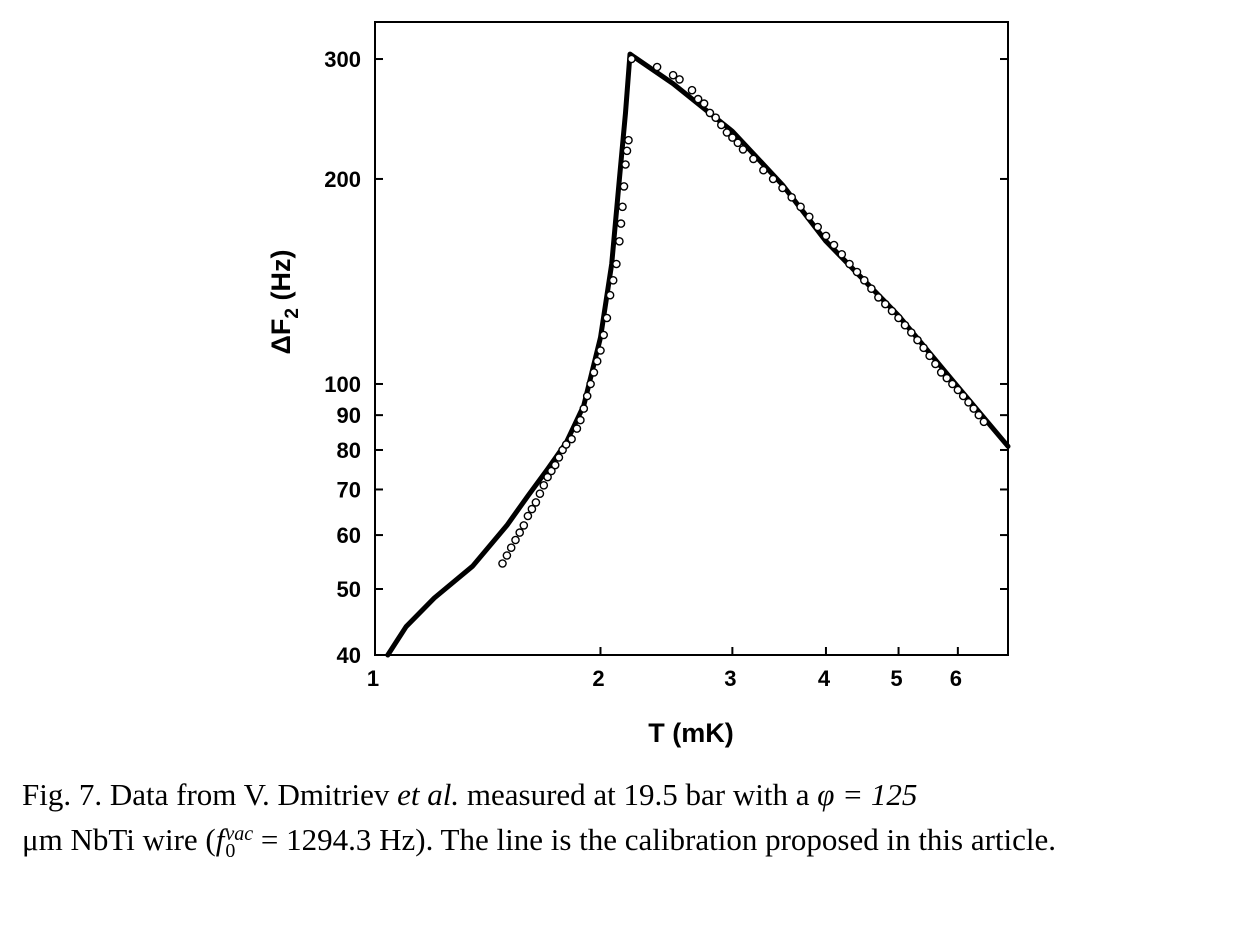  Describe the element at coordinates (598, 678) in the screenshot. I see `x-tick-label: 2` at that location.